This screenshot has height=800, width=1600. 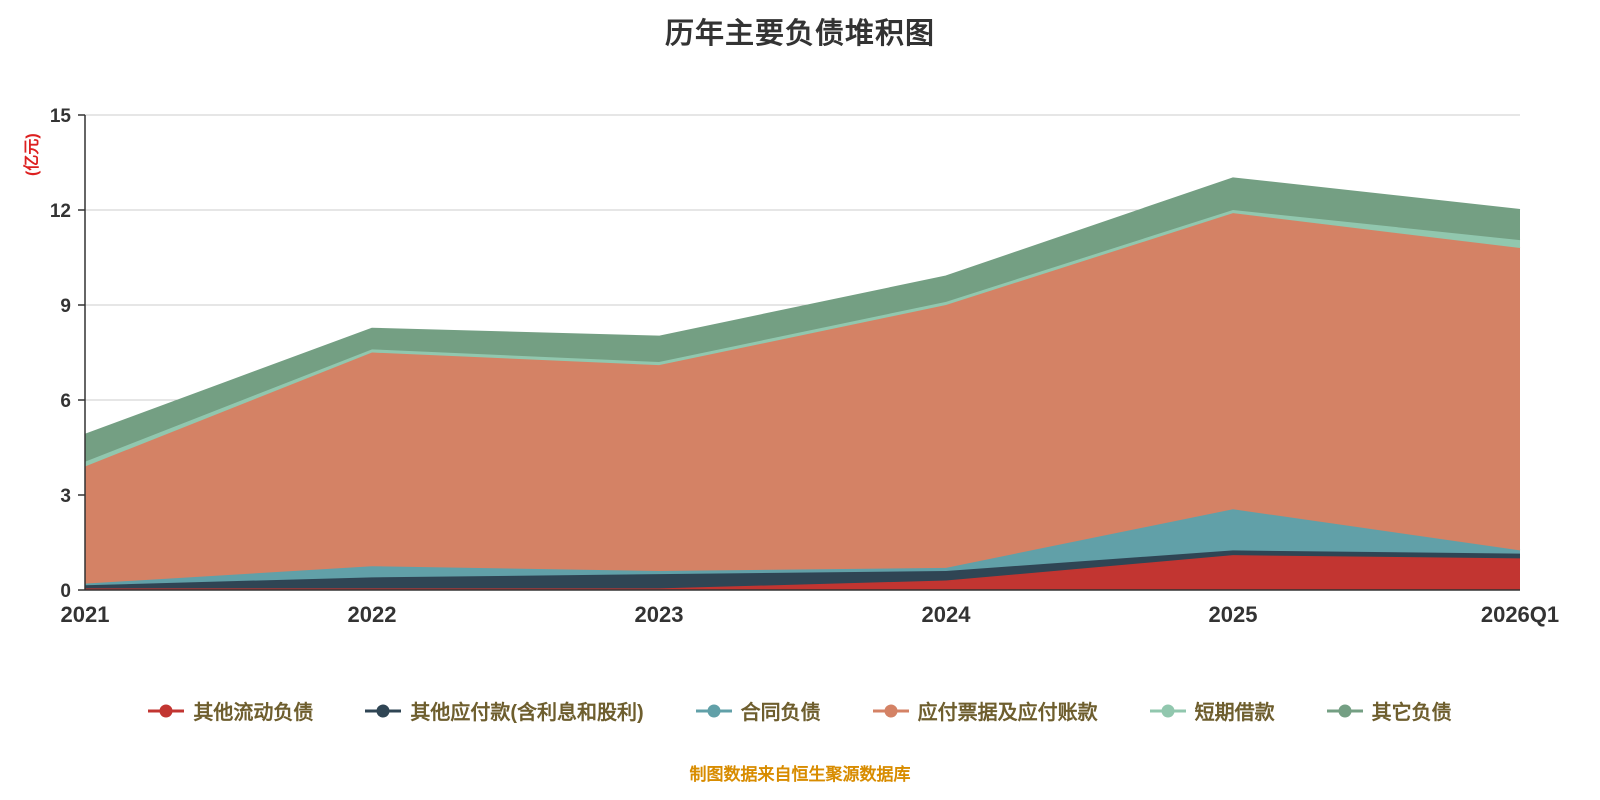 What do you see at coordinates (802, 547) in the screenshot?
I see `area-合同负债` at bounding box center [802, 547].